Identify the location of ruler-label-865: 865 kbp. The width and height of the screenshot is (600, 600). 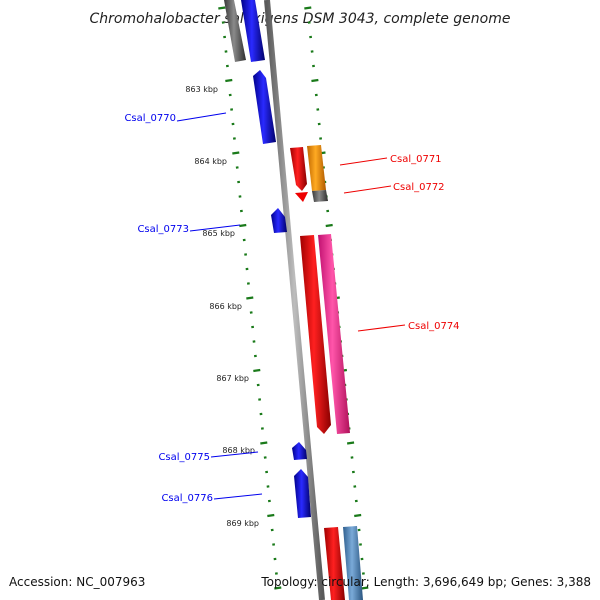
(218, 233).